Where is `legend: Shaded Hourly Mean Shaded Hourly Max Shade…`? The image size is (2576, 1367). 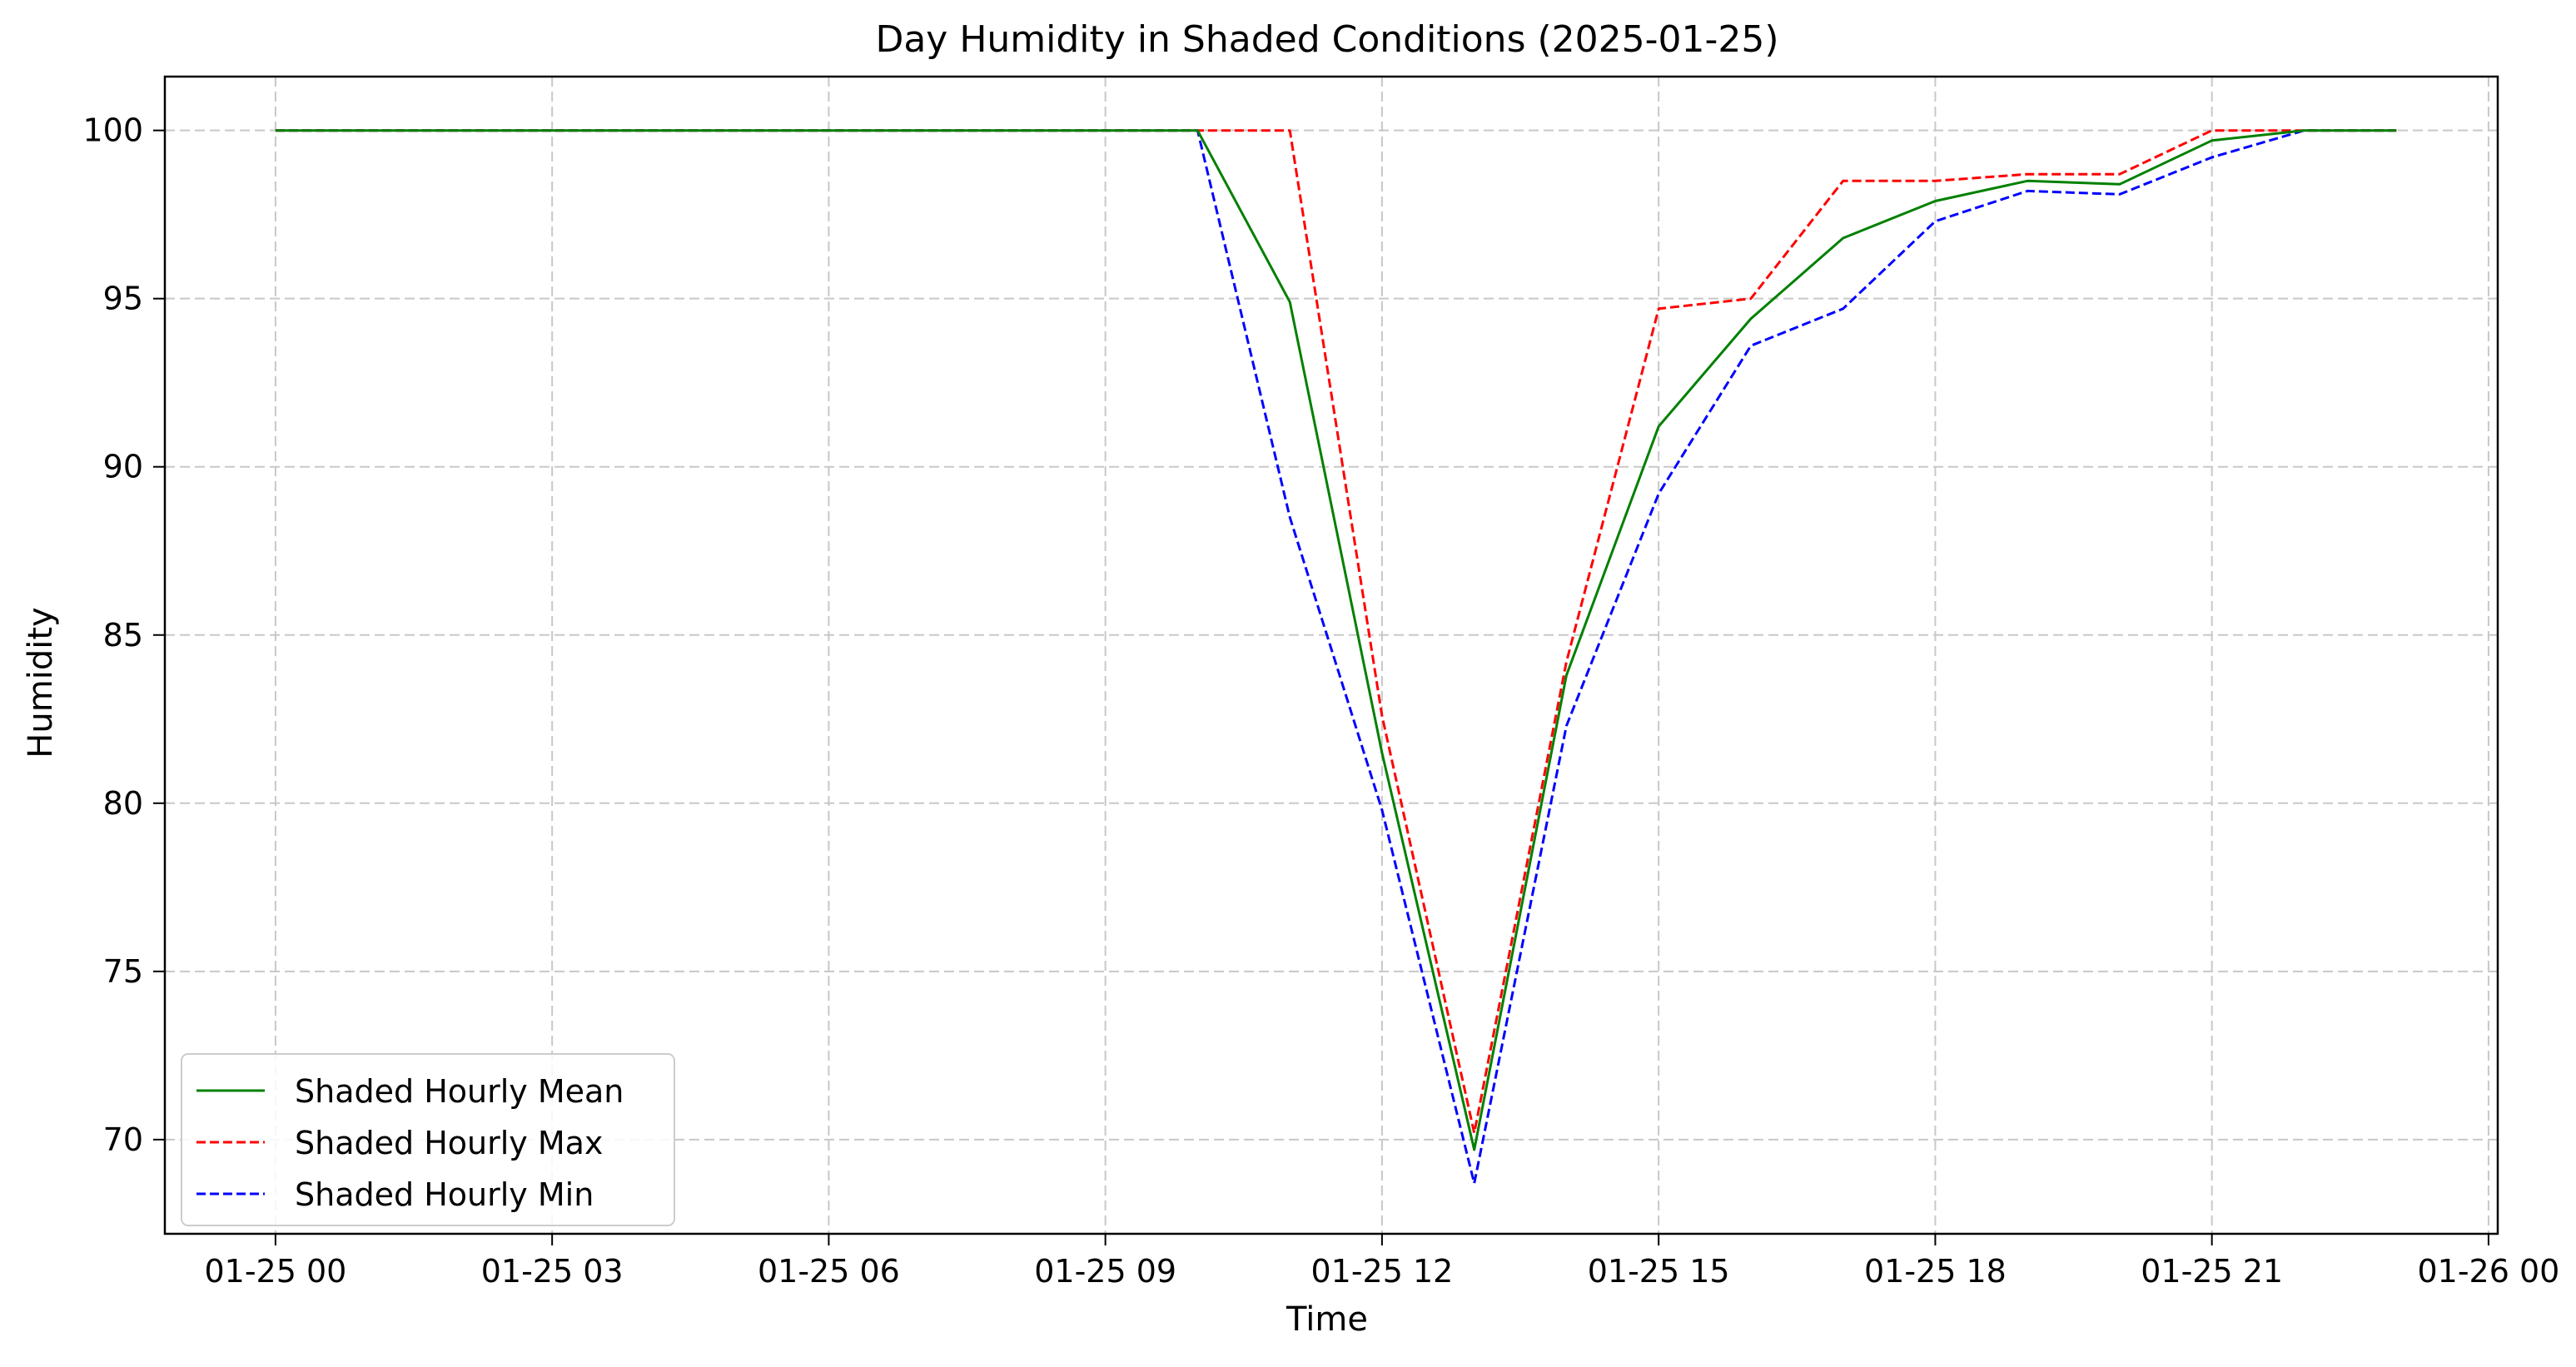 legend: Shaded Hourly Mean Shaded Hourly Max Shade… is located at coordinates (428, 1140).